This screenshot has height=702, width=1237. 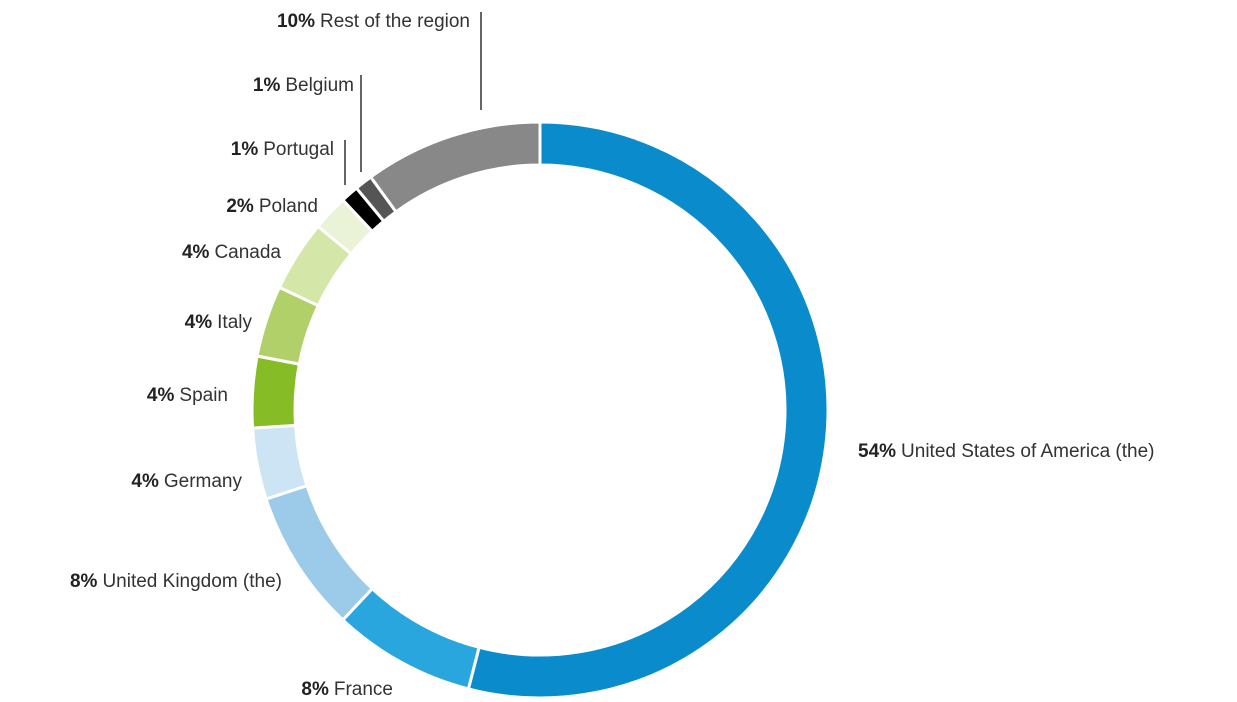 What do you see at coordinates (296, 21) in the screenshot?
I see `slice-percent: 10%` at bounding box center [296, 21].